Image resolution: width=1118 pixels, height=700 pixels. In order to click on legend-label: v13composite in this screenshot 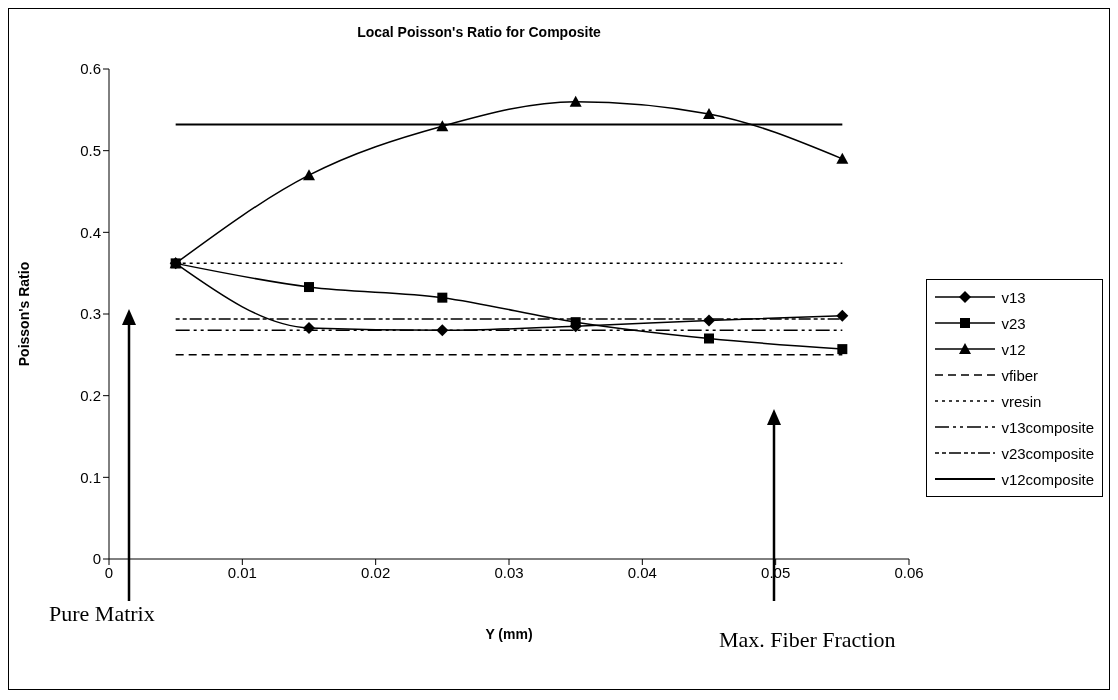, I will do `click(1047, 427)`.